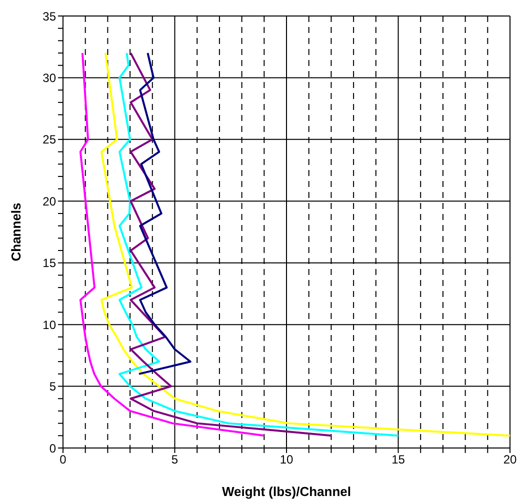  What do you see at coordinates (49, 263) in the screenshot?
I see `y-tick-label: 15` at bounding box center [49, 263].